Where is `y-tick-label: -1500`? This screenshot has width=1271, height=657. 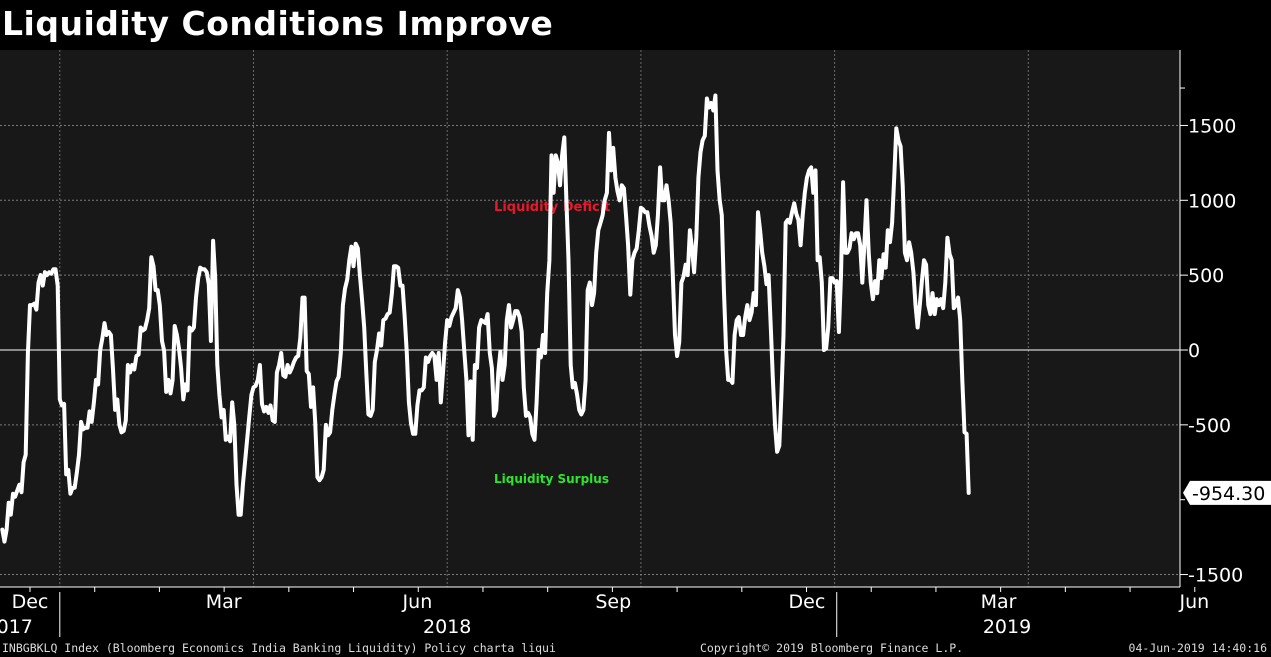
y-tick-label: -1500 is located at coordinates (1215, 576).